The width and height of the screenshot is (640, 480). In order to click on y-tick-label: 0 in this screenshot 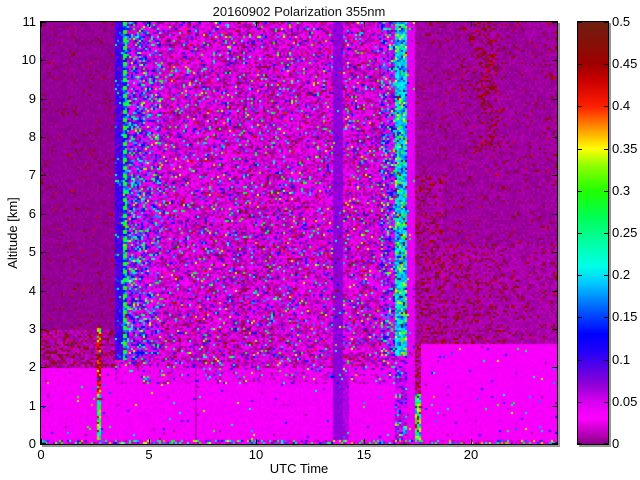, I will do `click(32, 443)`.